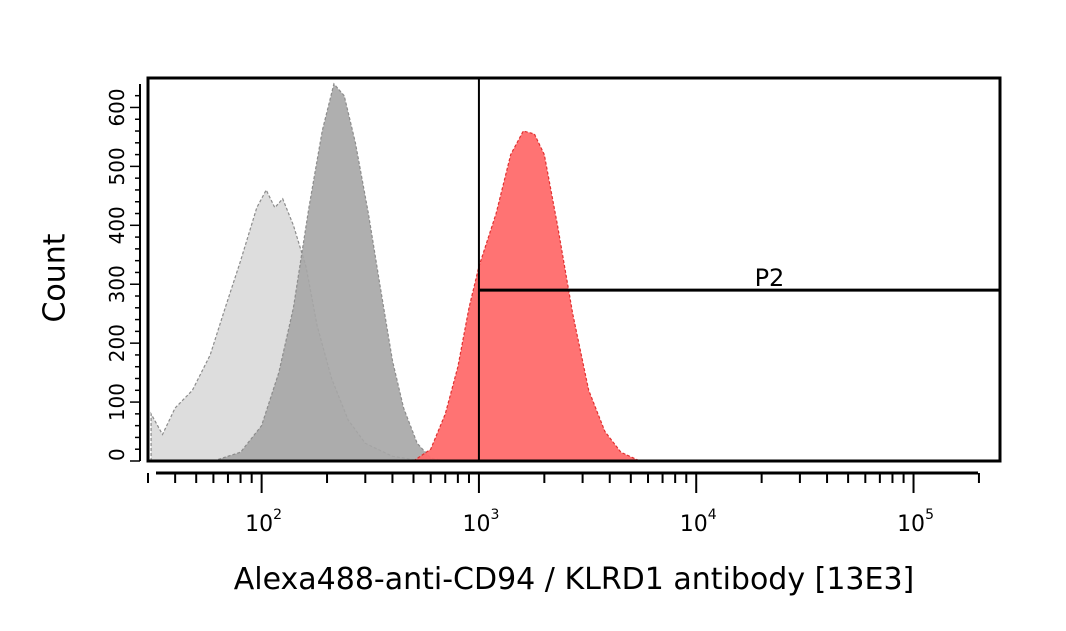 This screenshot has width=1066, height=631. I want to click on x-tick-label: 10⁴, so click(698, 522).